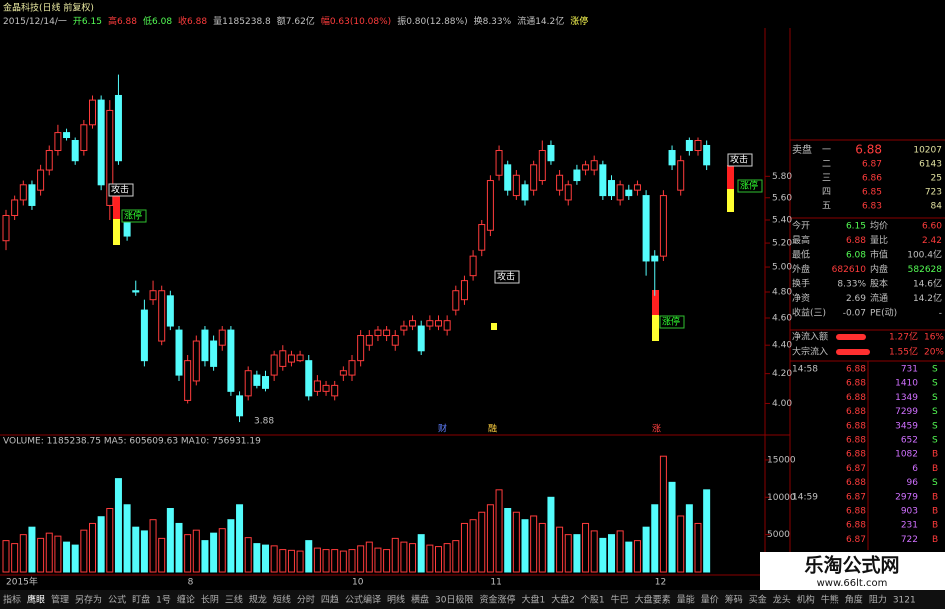 Image resolution: width=945 pixels, height=609 pixels. What do you see at coordinates (758, 600) in the screenshot?
I see `tab: 买金` at bounding box center [758, 600].